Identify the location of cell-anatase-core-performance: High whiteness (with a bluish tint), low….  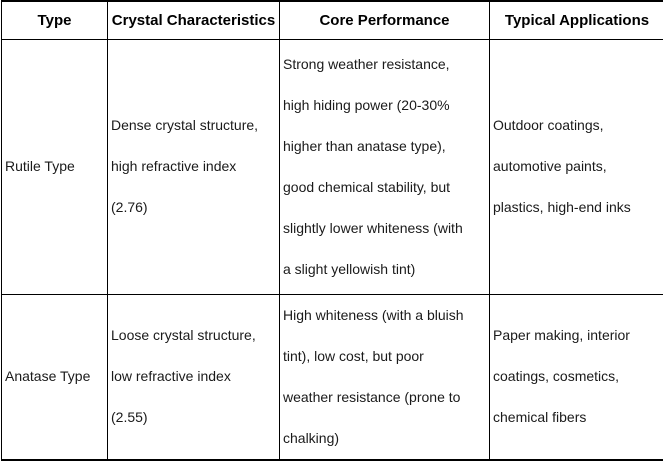
(384, 376).